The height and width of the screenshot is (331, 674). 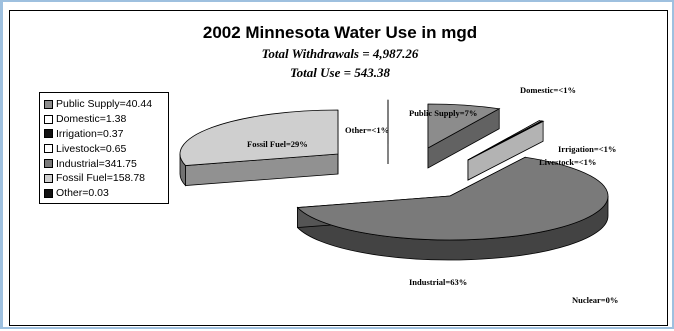 What do you see at coordinates (367, 130) in the screenshot?
I see `slice-label-other: Other=<1%` at bounding box center [367, 130].